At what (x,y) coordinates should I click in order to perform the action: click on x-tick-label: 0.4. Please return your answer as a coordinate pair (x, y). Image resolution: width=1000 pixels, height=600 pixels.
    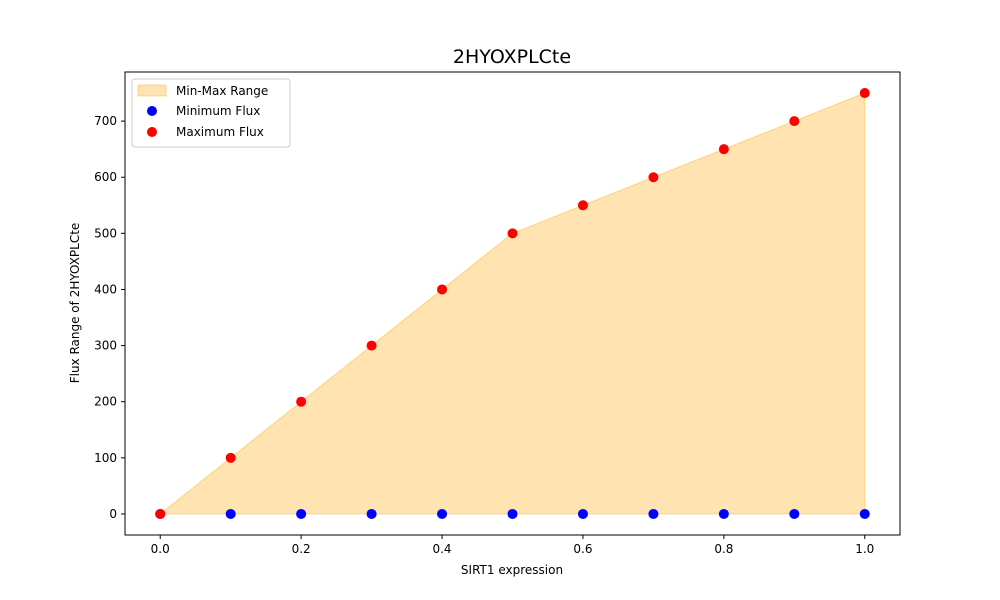
    Looking at the image, I should click on (441, 549).